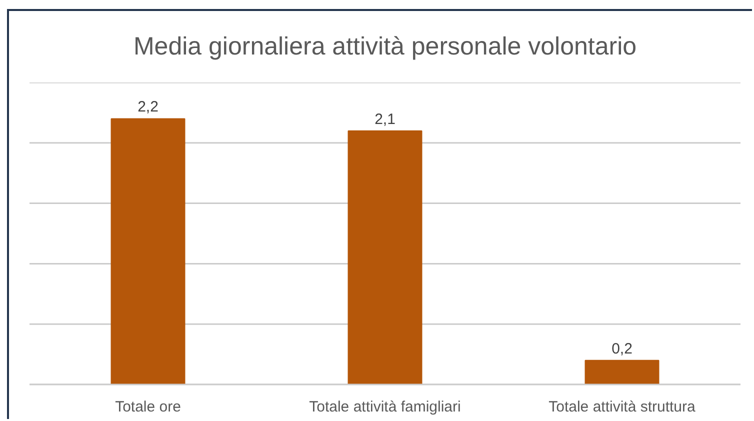  Describe the element at coordinates (385, 46) in the screenshot. I see `chart-title: Media giornaliera attività personale volontario` at that location.